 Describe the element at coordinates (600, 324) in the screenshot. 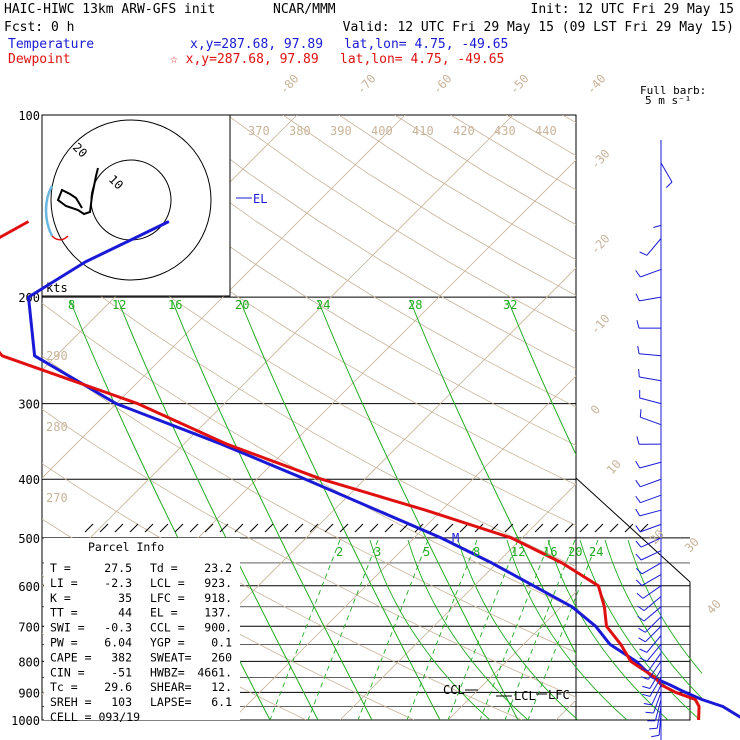

I see `isotherm-tick-label: -10` at that location.